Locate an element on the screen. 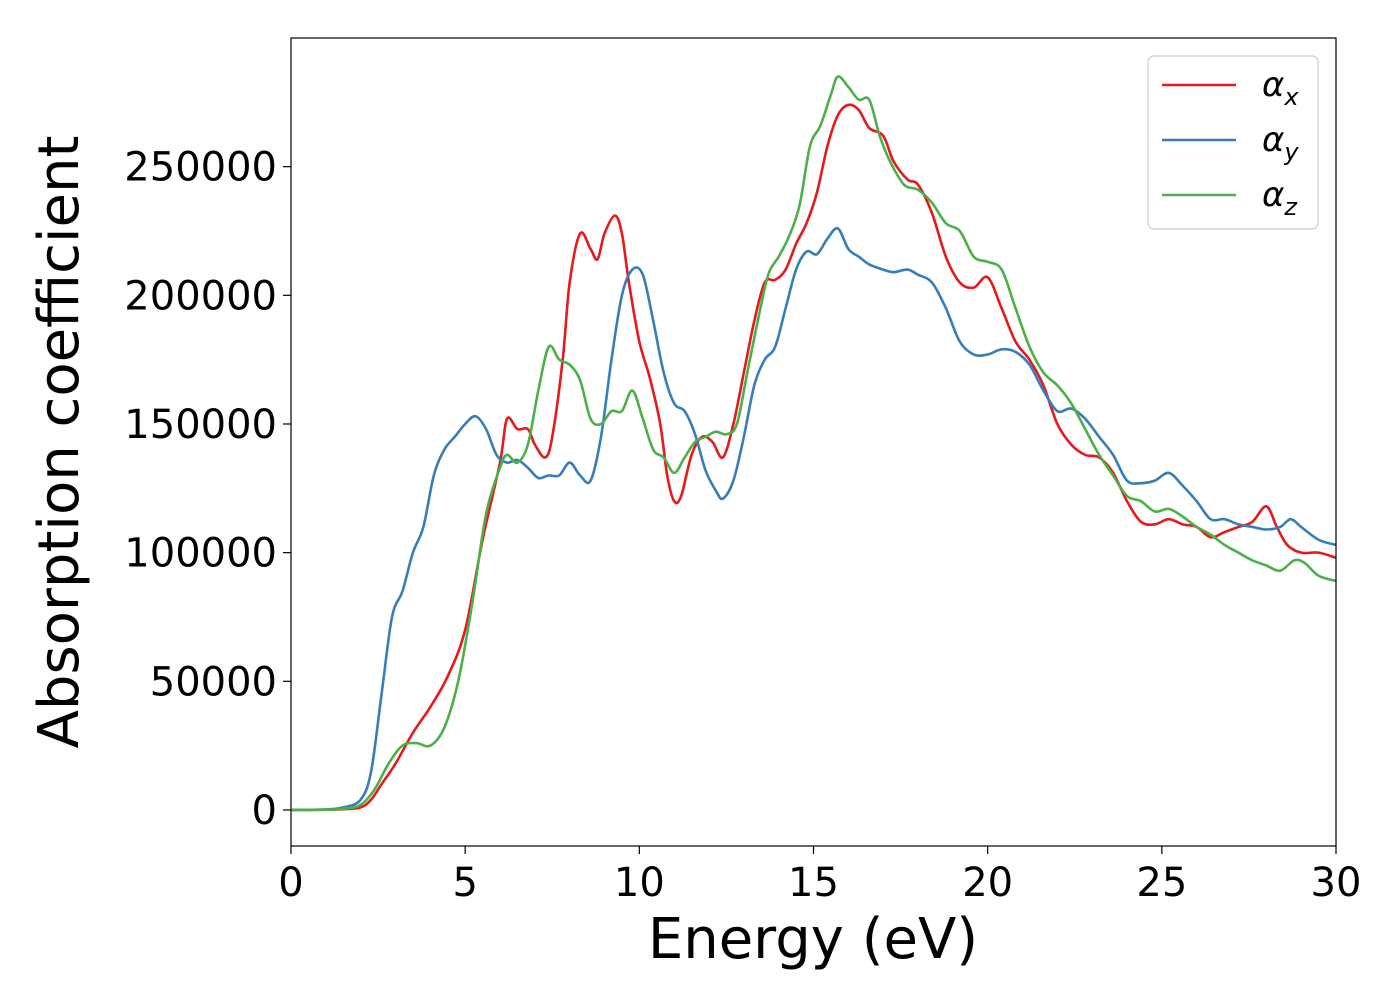 The height and width of the screenshot is (1005, 1400). legend: αx αy αz is located at coordinates (1233, 142).